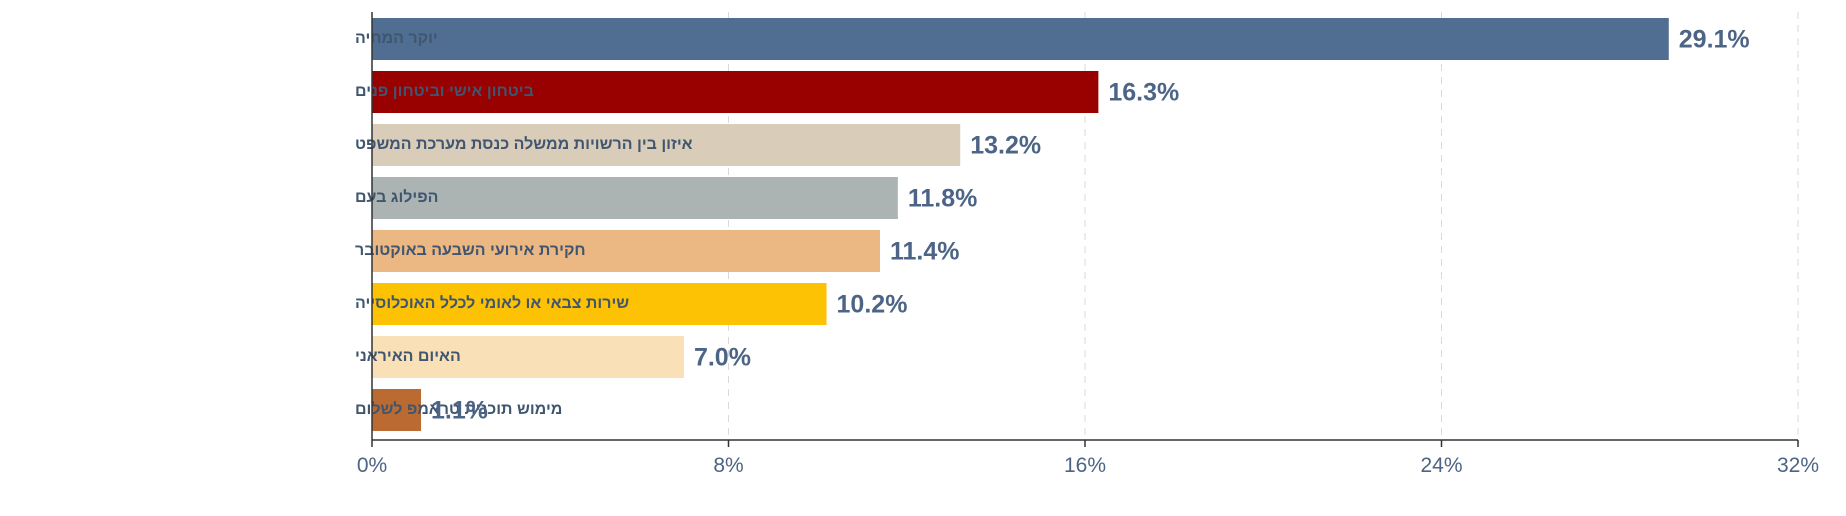 The height and width of the screenshot is (516, 1846). What do you see at coordinates (1143, 93) in the screenshot?
I see `value-label-1: 16.3%` at bounding box center [1143, 93].